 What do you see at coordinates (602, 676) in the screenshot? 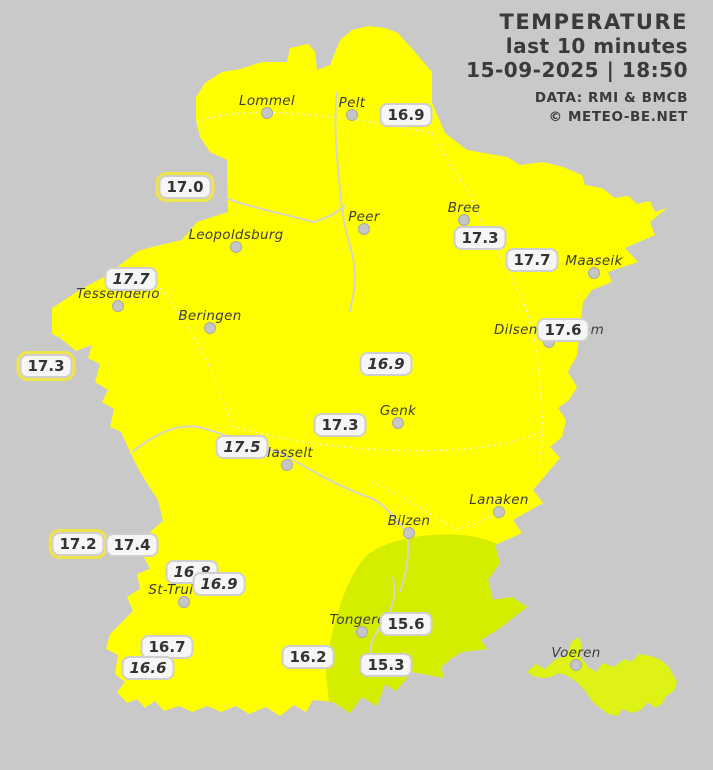
I see `voeren-region` at bounding box center [602, 676].